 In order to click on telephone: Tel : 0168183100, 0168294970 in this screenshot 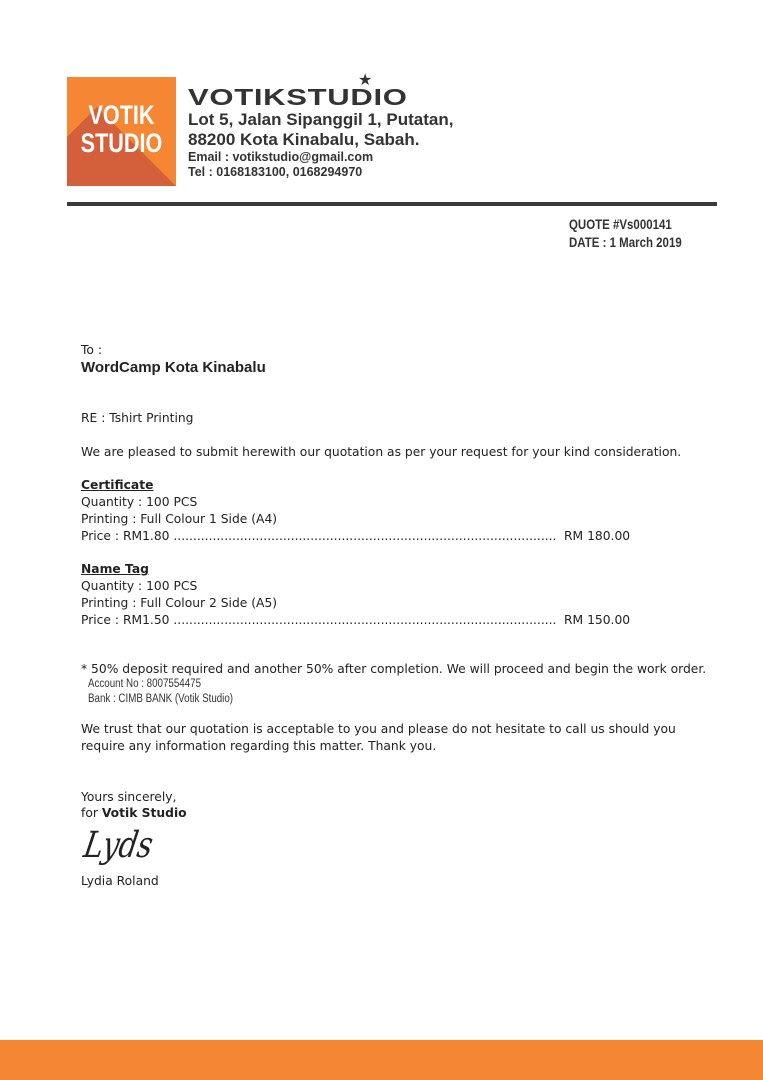, I will do `click(275, 172)`.